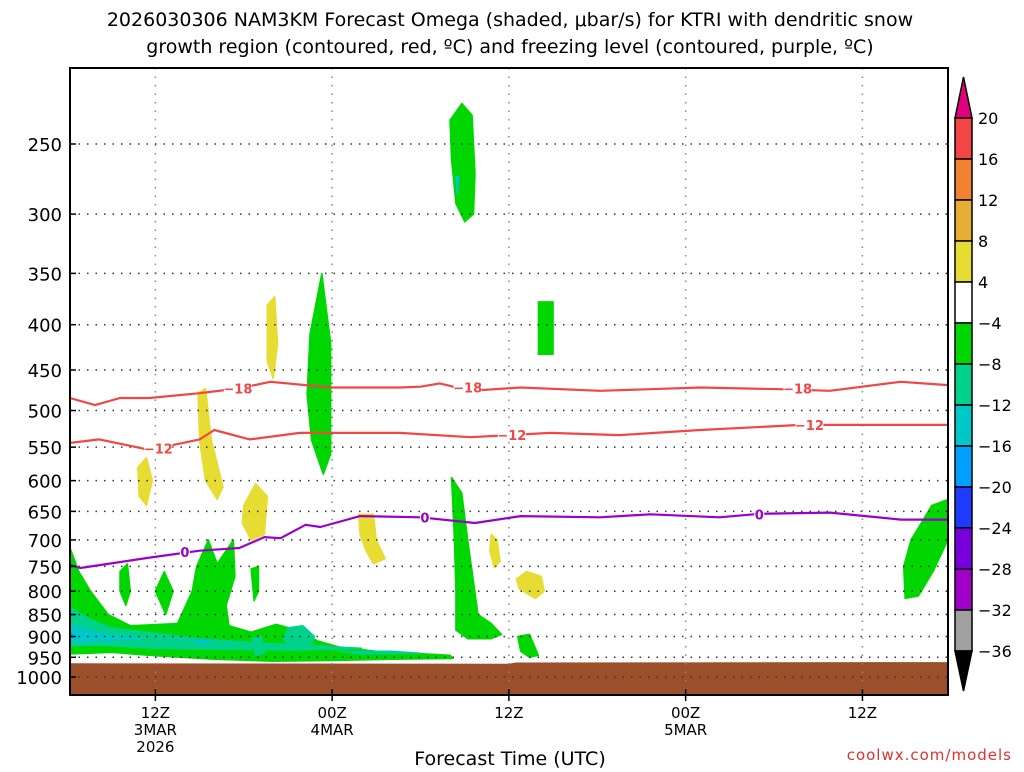 This screenshot has width=1024, height=772. Describe the element at coordinates (990, 364) in the screenshot. I see `colorbar-label: −8` at that location.